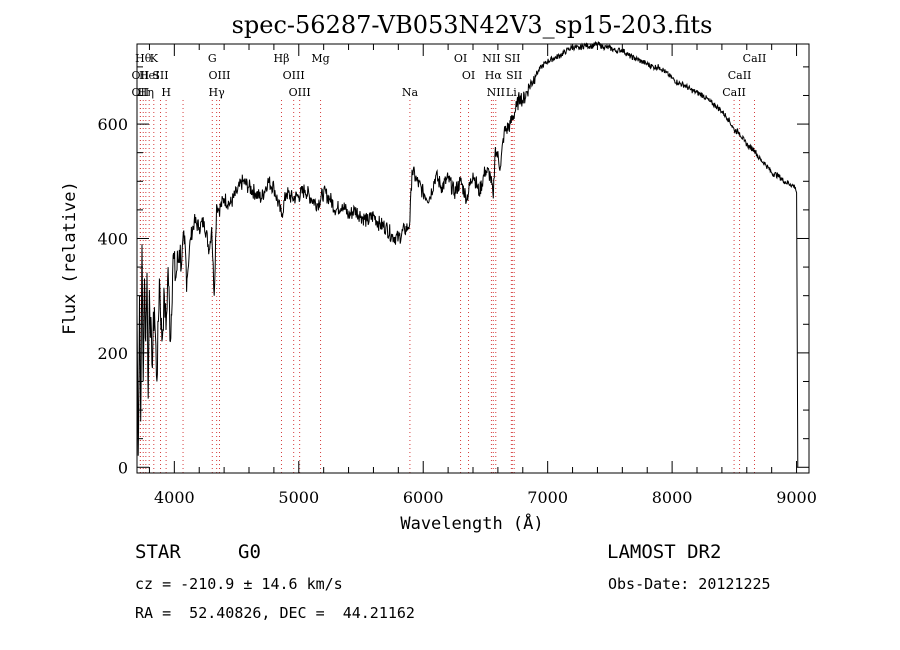  What do you see at coordinates (472, 25) in the screenshot?
I see `chart-title: spec-56287-VB053N42V3_sp15-203.fits` at bounding box center [472, 25].